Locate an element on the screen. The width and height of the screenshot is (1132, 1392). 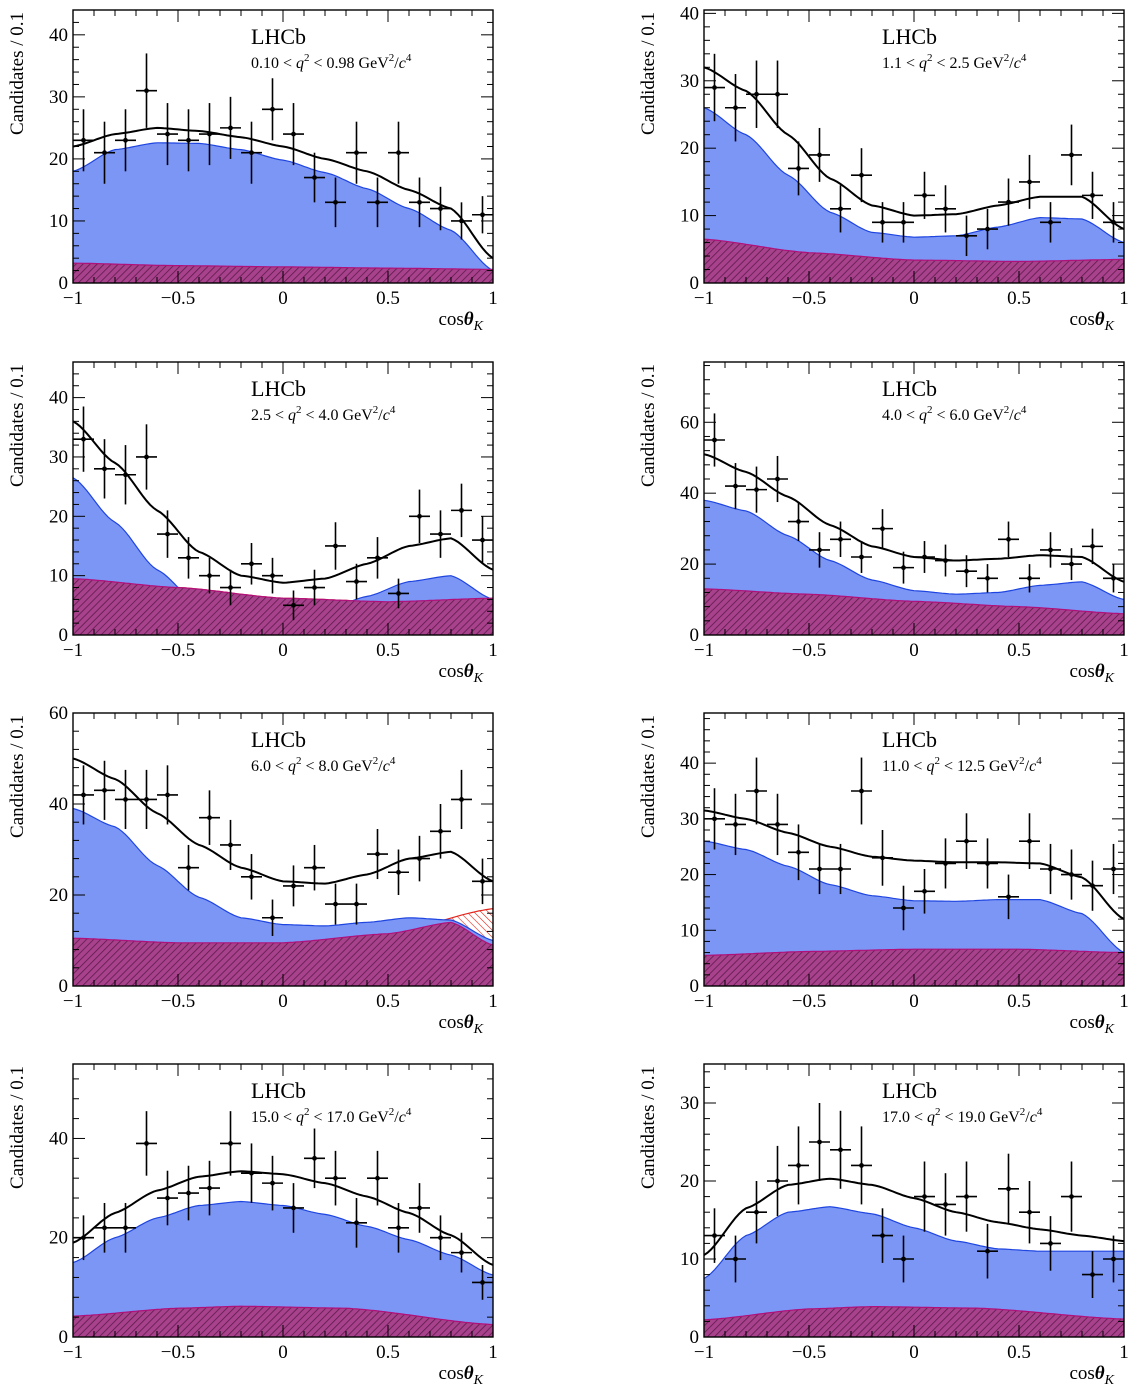
x-tick-label: −1 is located at coordinates (73, 1352).